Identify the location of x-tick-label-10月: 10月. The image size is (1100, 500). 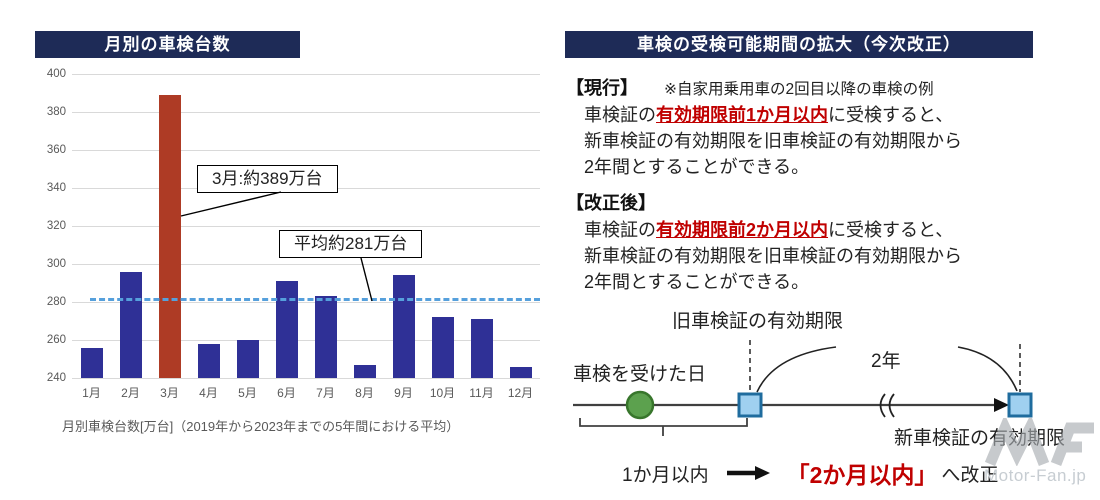
(442, 393).